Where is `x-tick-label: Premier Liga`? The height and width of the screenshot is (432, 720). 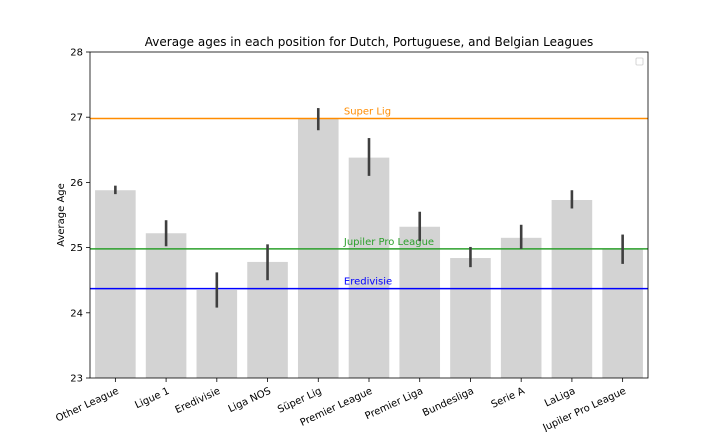
x-tick-label: Premier Liga is located at coordinates (394, 404).